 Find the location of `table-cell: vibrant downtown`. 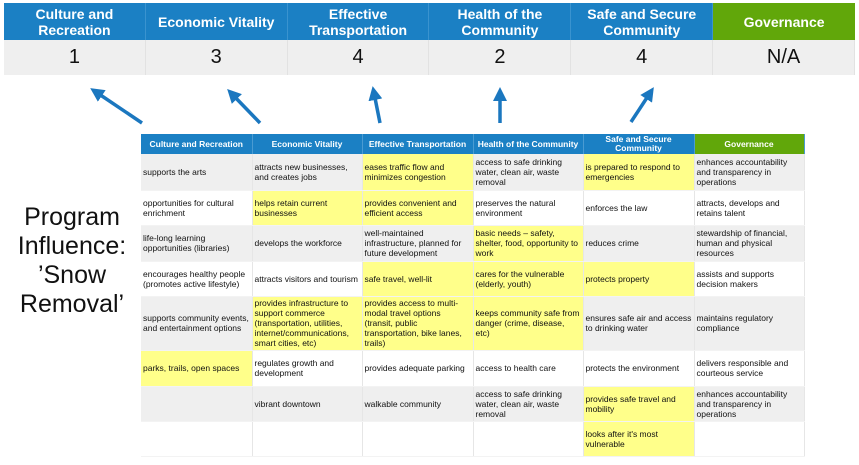

table-cell: vibrant downtown is located at coordinates (307, 404).